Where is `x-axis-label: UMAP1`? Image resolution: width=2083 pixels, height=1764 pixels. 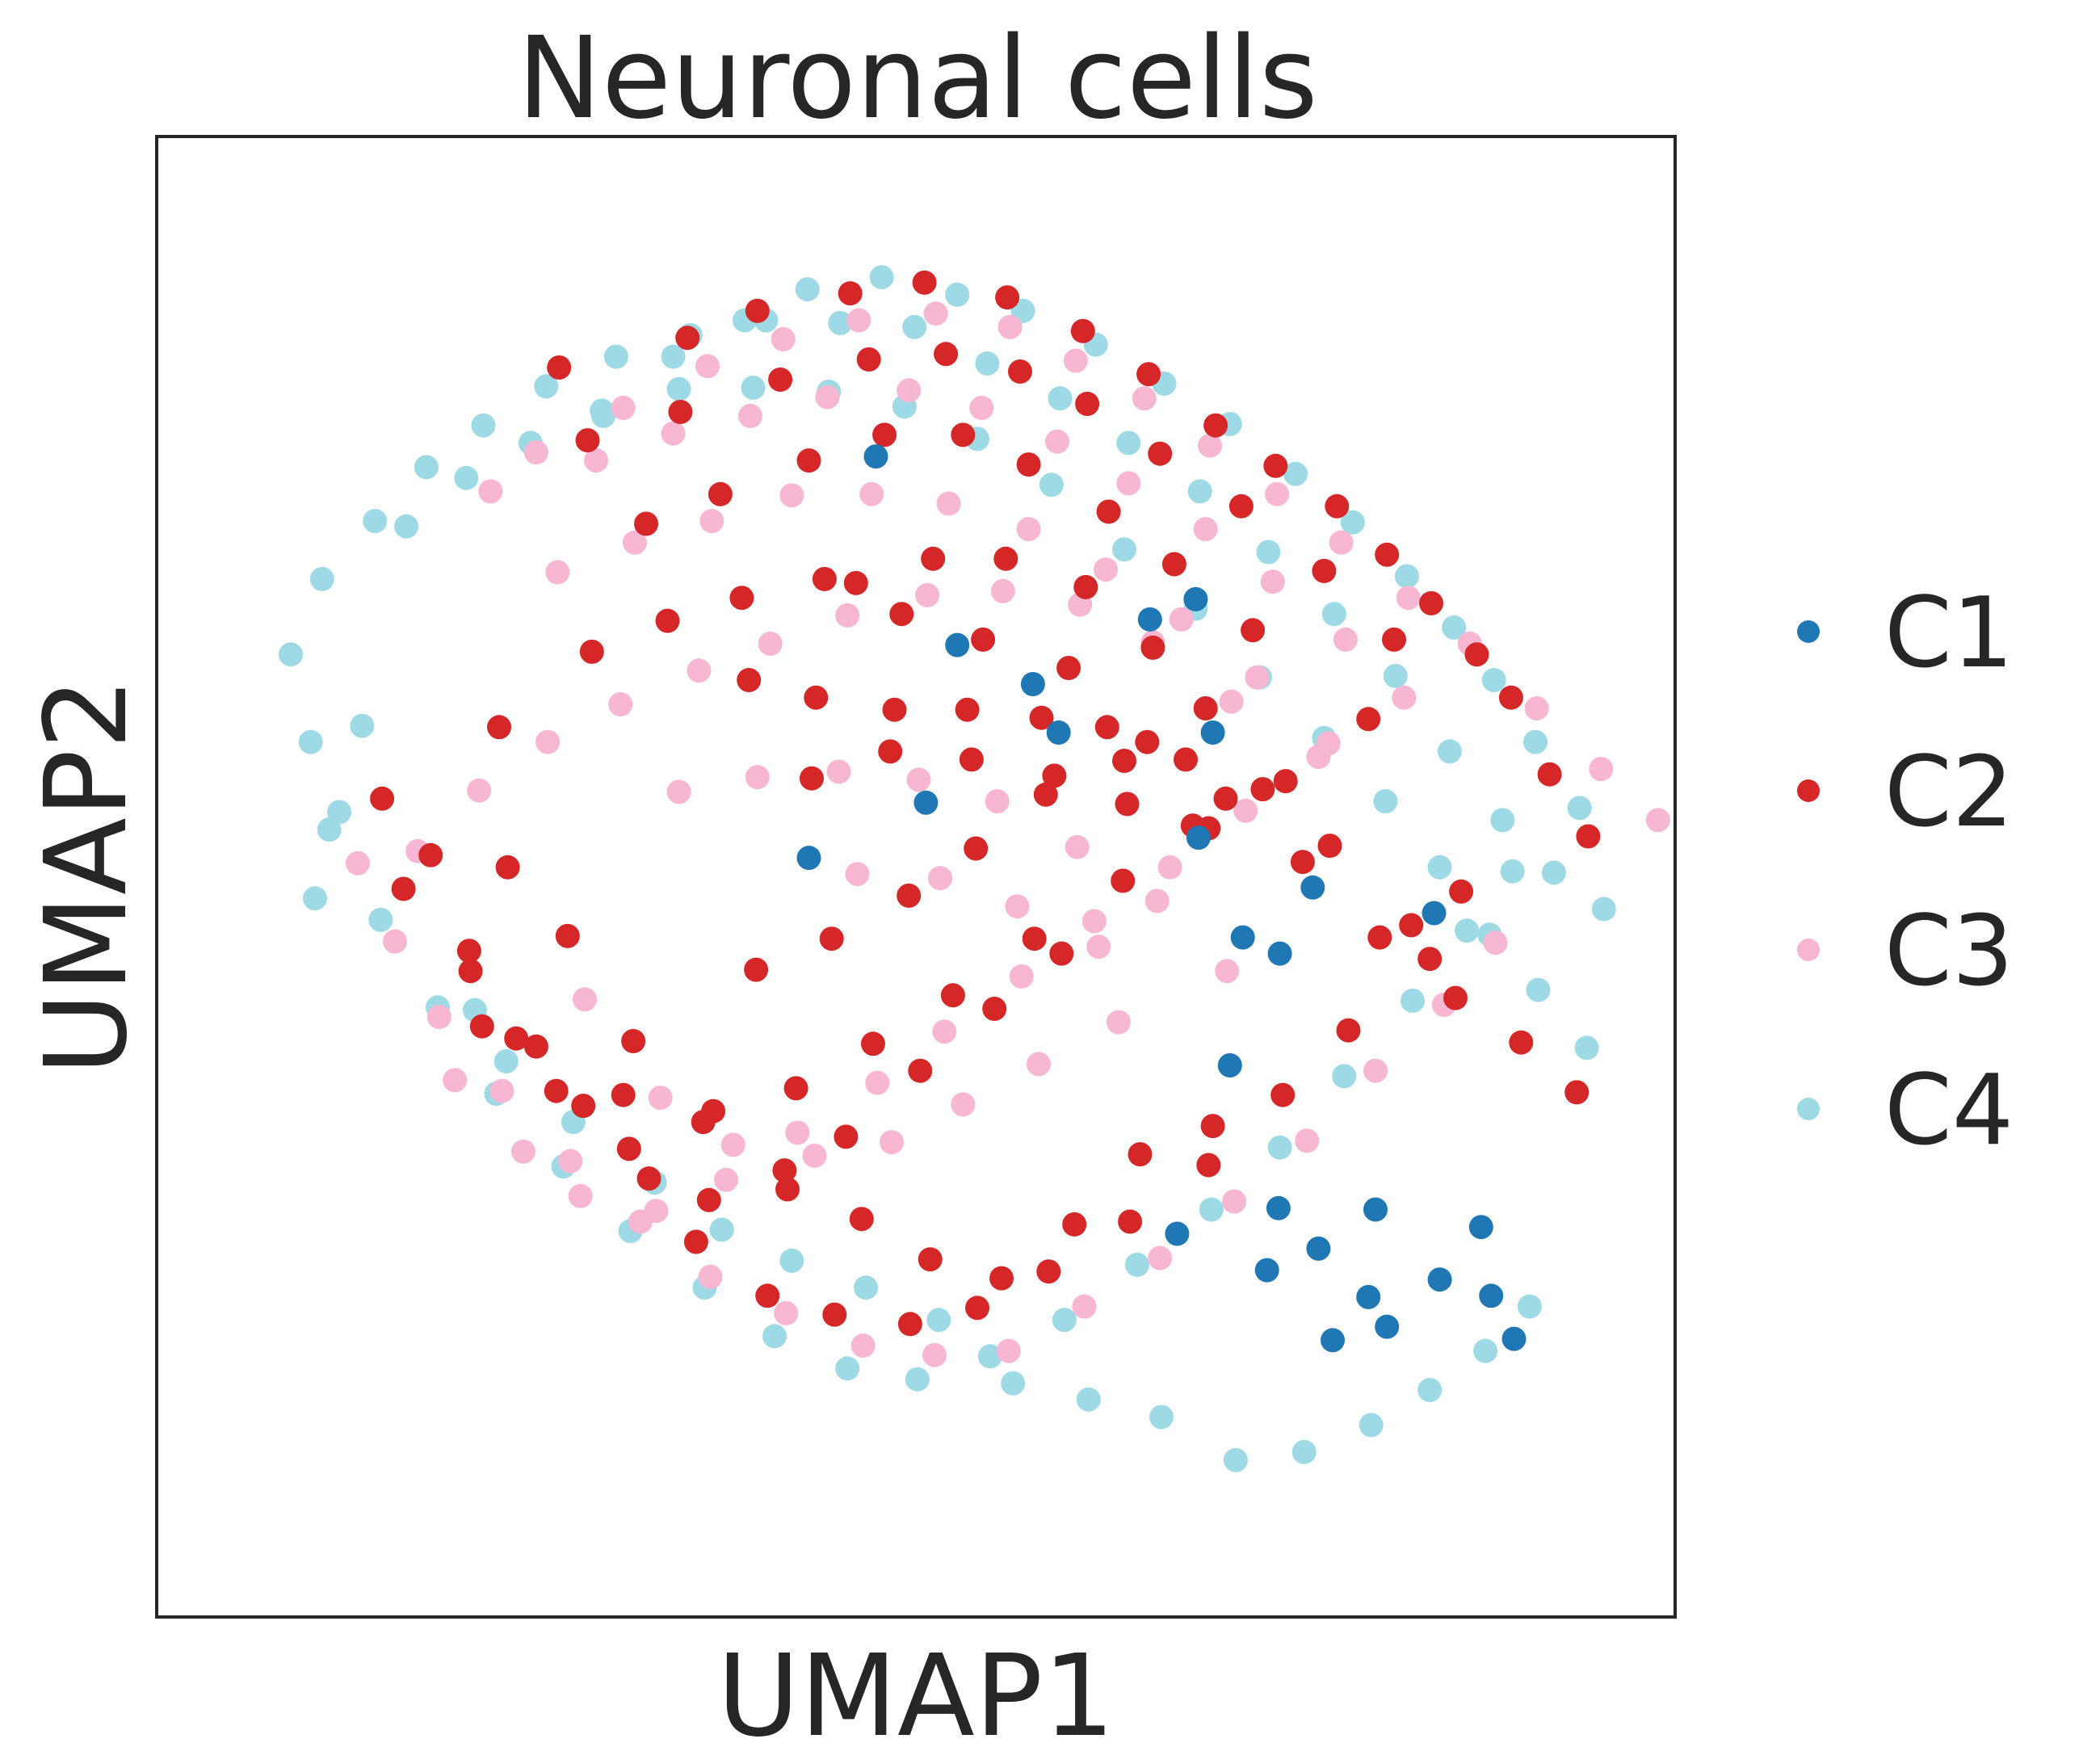 x-axis-label: UMAP1 is located at coordinates (916, 1697).